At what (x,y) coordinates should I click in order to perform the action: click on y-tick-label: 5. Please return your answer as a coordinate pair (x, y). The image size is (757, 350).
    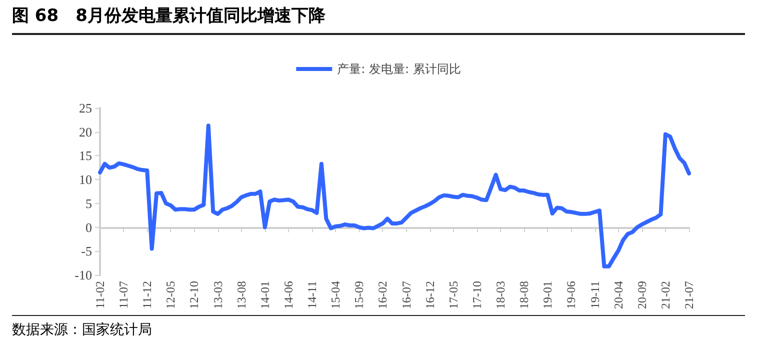
    Looking at the image, I should click on (89, 203).